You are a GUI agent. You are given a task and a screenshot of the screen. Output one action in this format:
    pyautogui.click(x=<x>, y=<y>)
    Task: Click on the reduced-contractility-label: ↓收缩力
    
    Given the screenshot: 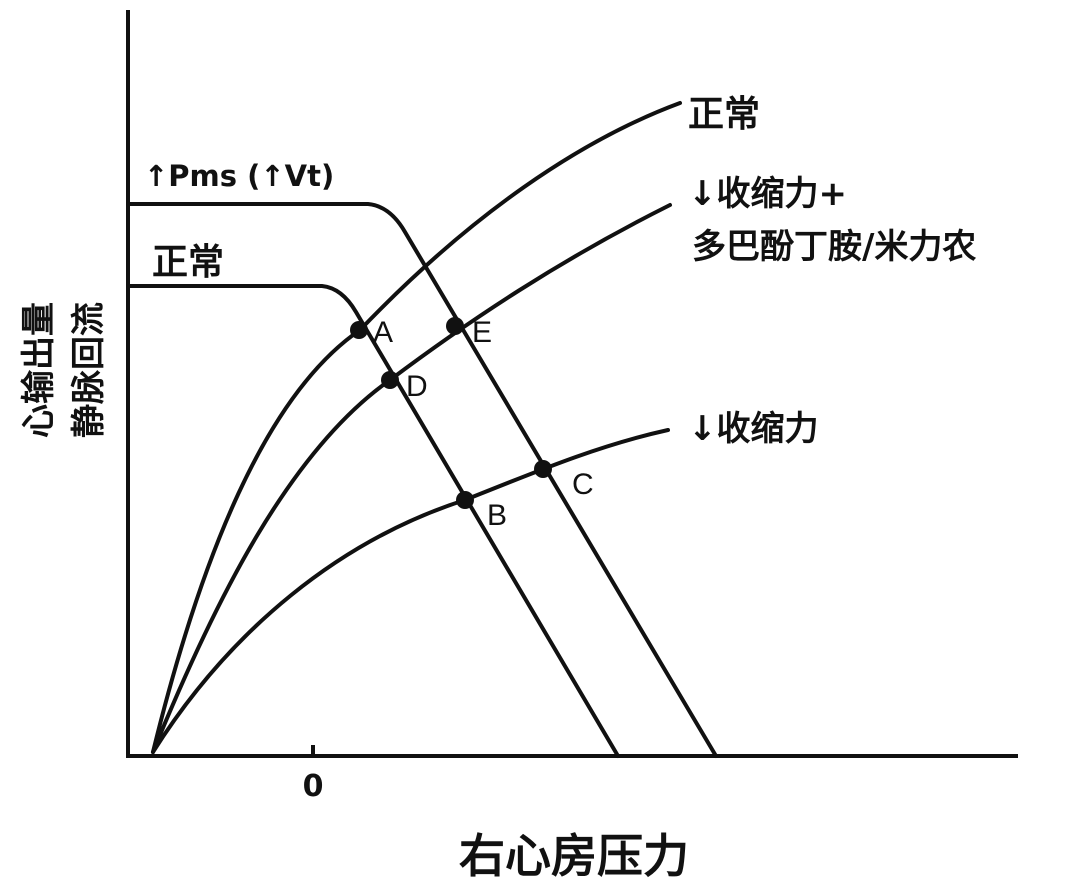 What is the action you would take?
    pyautogui.click(x=753, y=429)
    